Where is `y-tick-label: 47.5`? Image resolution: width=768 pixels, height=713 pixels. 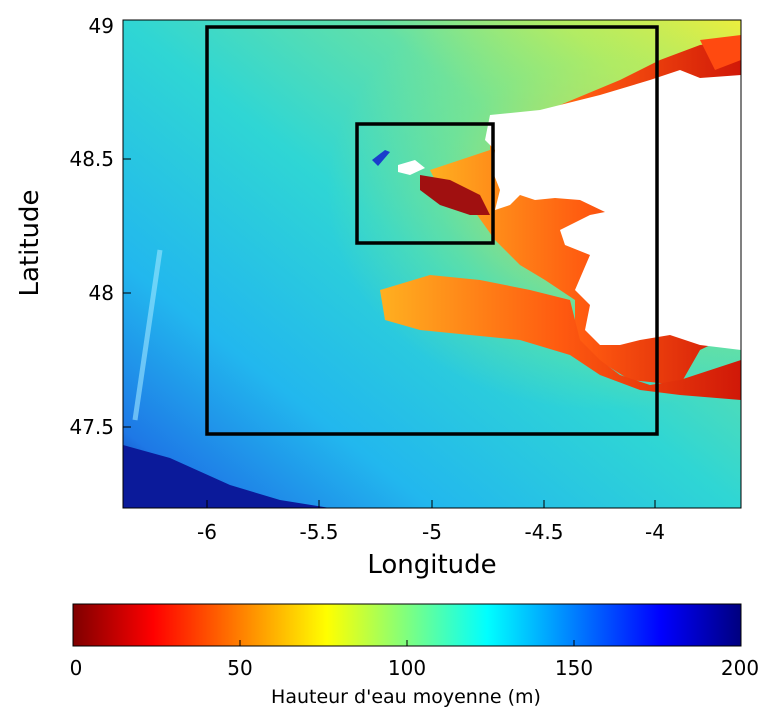
y-tick-label: 47.5 is located at coordinates (91, 427).